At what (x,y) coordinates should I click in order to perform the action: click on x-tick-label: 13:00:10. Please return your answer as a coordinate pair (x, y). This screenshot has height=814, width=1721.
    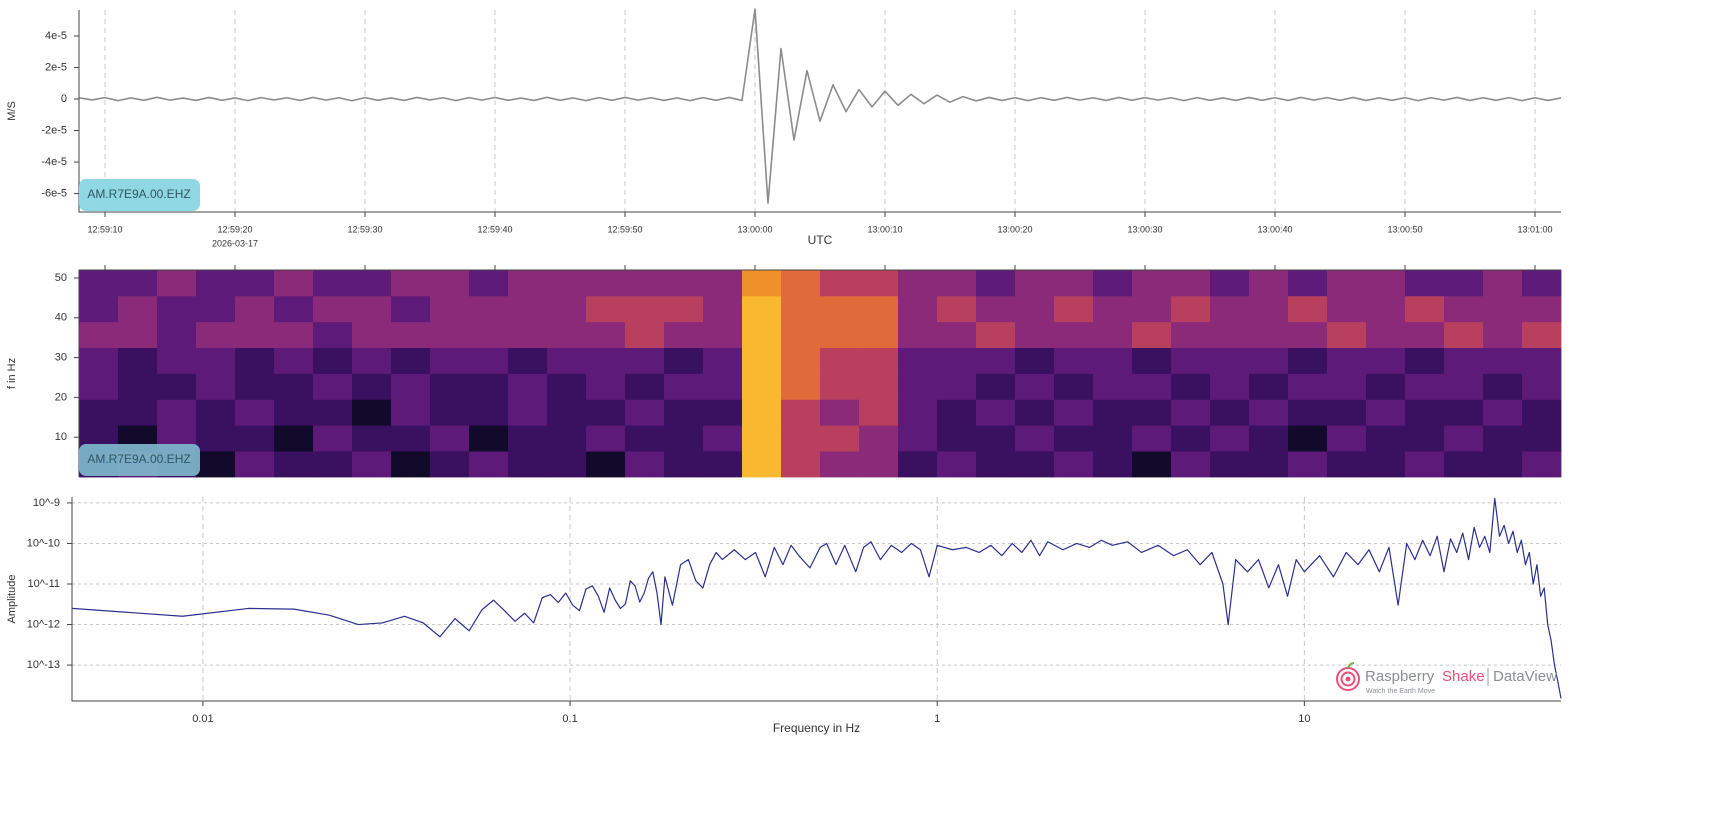
    Looking at the image, I should click on (884, 229).